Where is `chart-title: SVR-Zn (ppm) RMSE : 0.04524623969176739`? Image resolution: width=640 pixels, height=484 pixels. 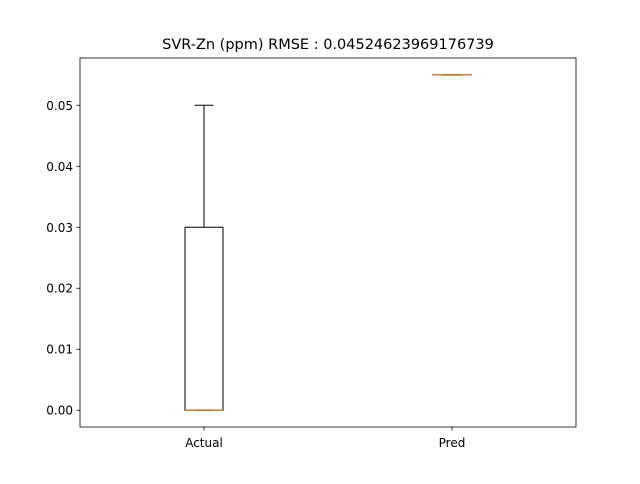
chart-title: SVR-Zn (ppm) RMSE : 0.04524623969176739 is located at coordinates (328, 45).